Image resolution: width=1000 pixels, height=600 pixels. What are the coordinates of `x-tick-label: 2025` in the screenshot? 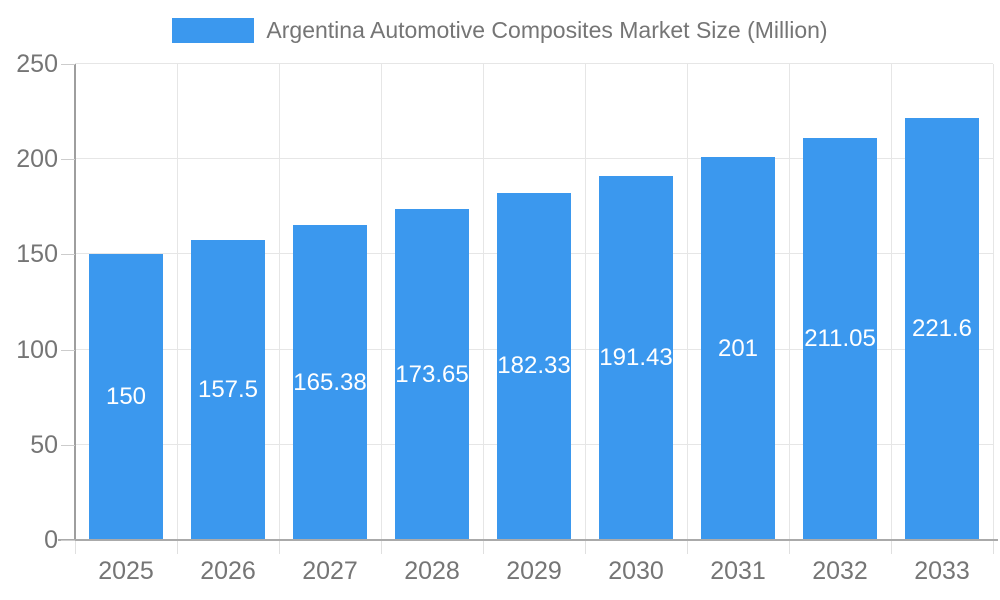 It's located at (126, 571).